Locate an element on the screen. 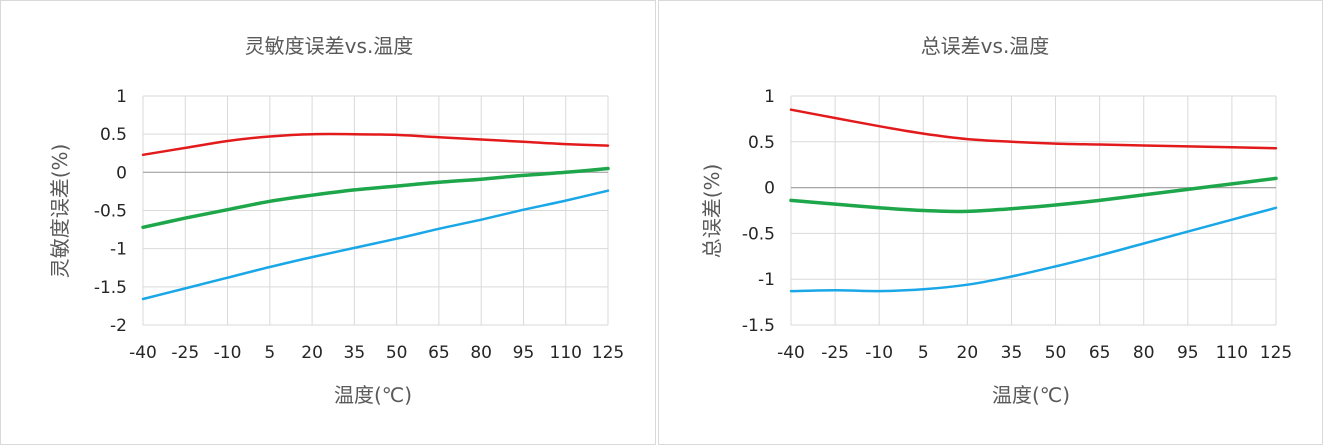  chart-title: 灵敏度误差vs.温度 is located at coordinates (329, 46).